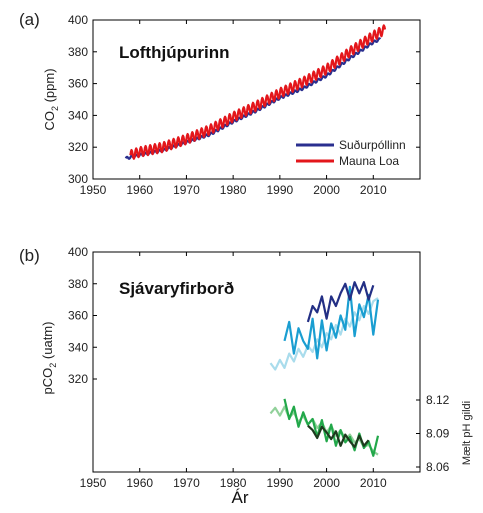  I want to click on ph-tick-label: 8.06, so click(438, 467).